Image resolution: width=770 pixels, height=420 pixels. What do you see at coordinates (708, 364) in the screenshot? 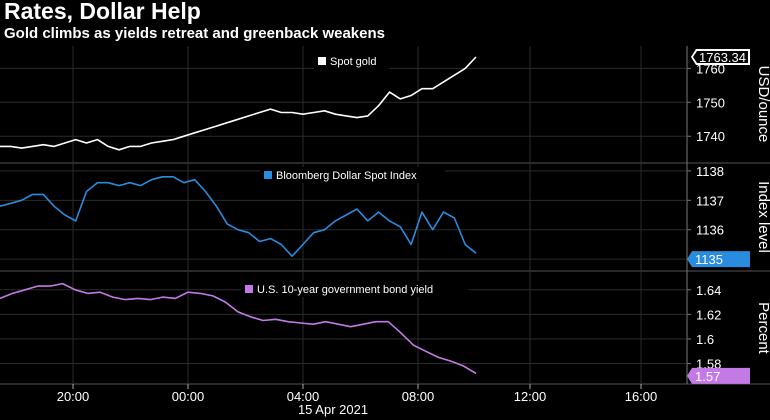
I see `y-tick-label: 1.58` at bounding box center [708, 364].